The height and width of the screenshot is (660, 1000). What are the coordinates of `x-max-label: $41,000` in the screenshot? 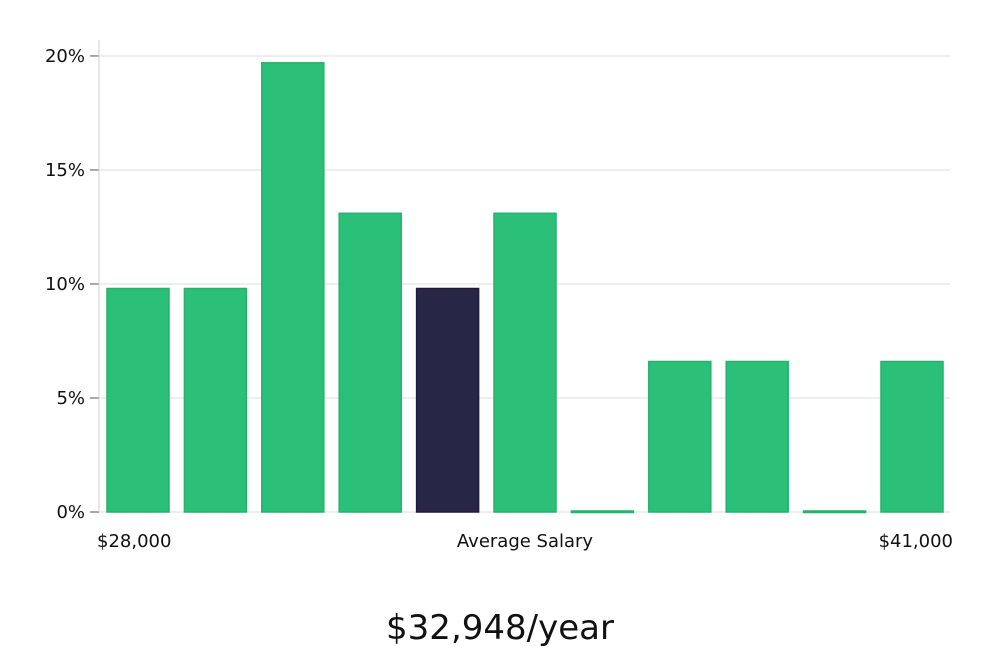 It's located at (916, 541).